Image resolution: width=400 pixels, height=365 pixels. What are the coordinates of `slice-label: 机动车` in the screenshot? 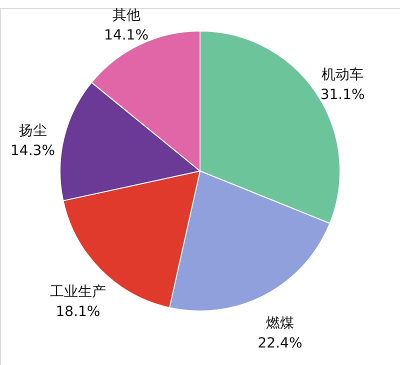 It's located at (343, 74).